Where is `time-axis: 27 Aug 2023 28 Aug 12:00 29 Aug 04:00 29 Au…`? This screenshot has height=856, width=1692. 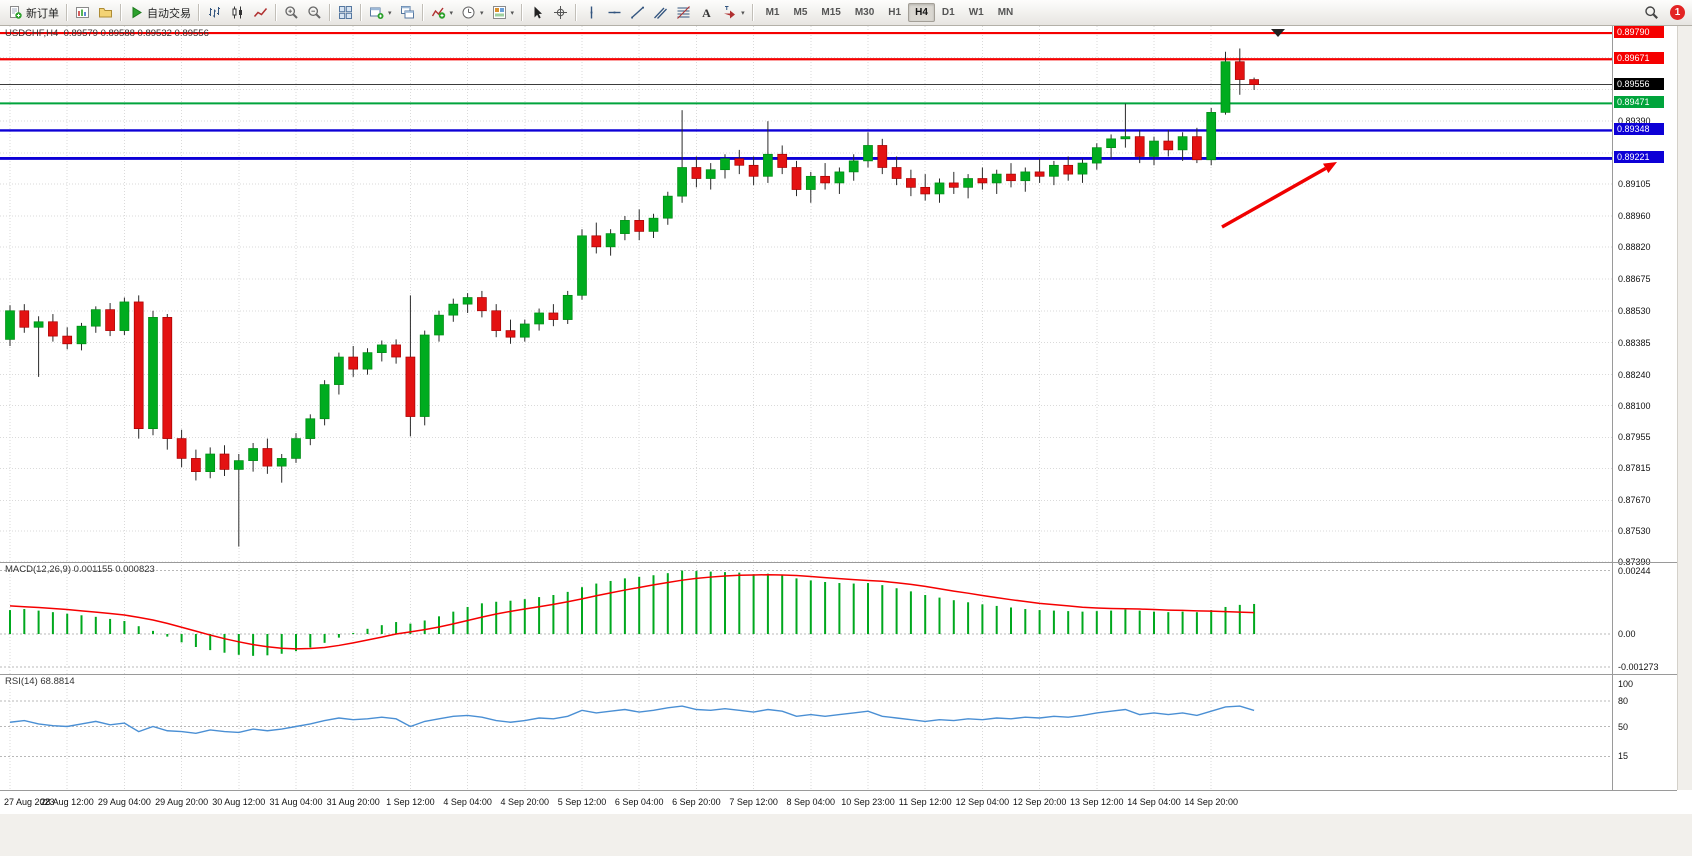
time-axis: 27 Aug 2023 28 Aug 12:00 29 Aug 04:00 29 Au… is located at coordinates (838, 802).